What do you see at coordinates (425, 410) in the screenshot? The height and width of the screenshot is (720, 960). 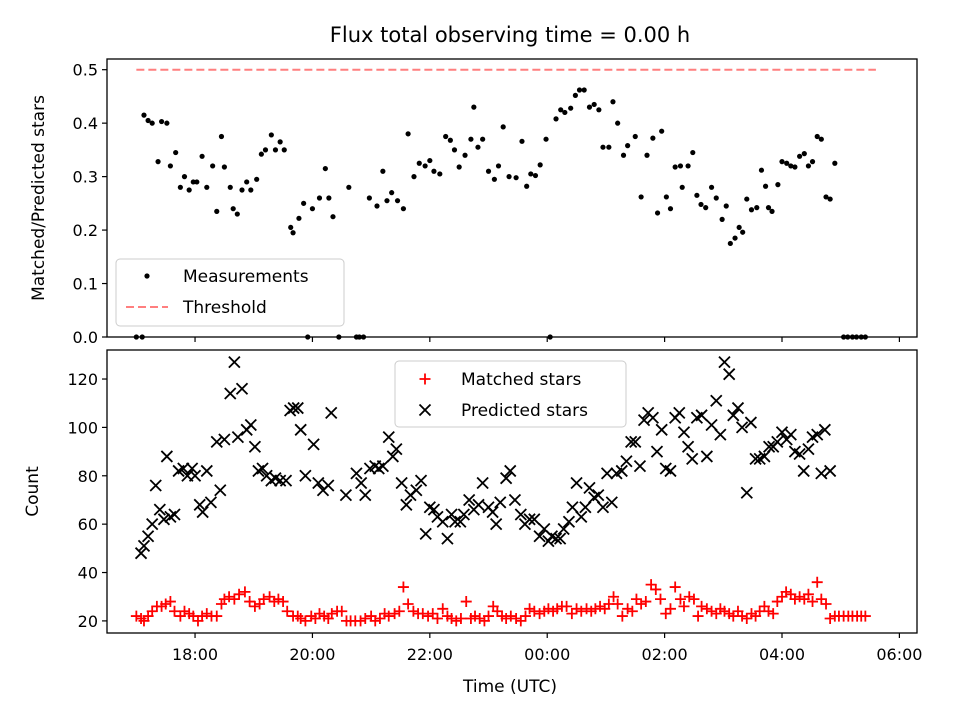 I see `legend-predicted-marker` at bounding box center [425, 410].